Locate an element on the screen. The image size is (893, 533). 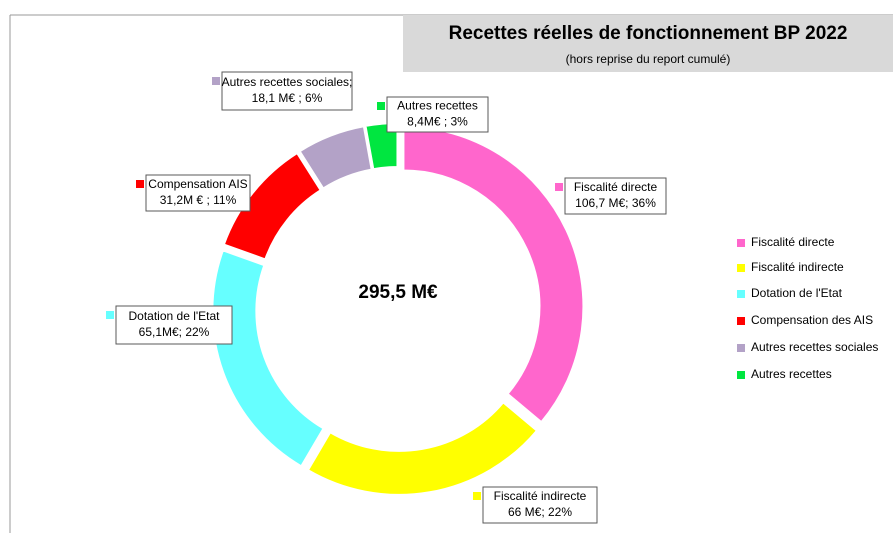
label-name: Dotation de l'Etat is located at coordinates (174, 316).